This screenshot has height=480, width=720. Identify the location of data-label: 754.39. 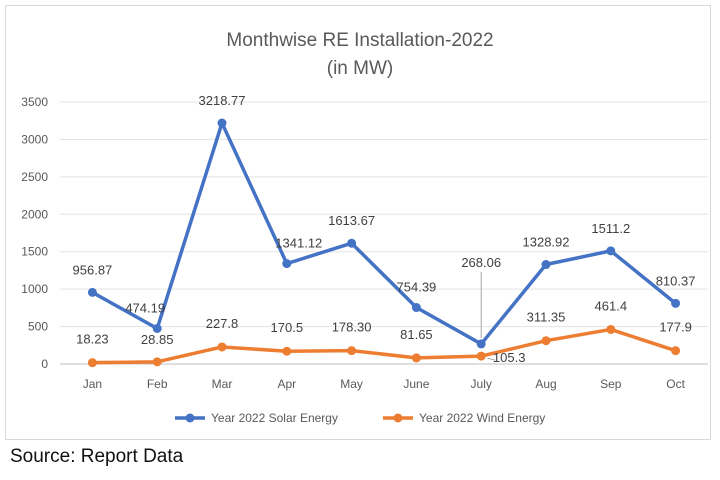
(417, 287).